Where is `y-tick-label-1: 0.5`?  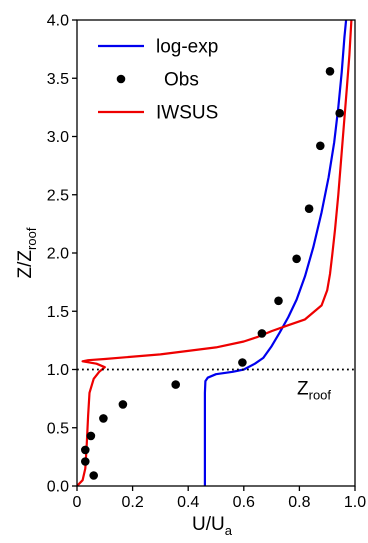 y-tick-label-1: 0.5 is located at coordinates (58, 428).